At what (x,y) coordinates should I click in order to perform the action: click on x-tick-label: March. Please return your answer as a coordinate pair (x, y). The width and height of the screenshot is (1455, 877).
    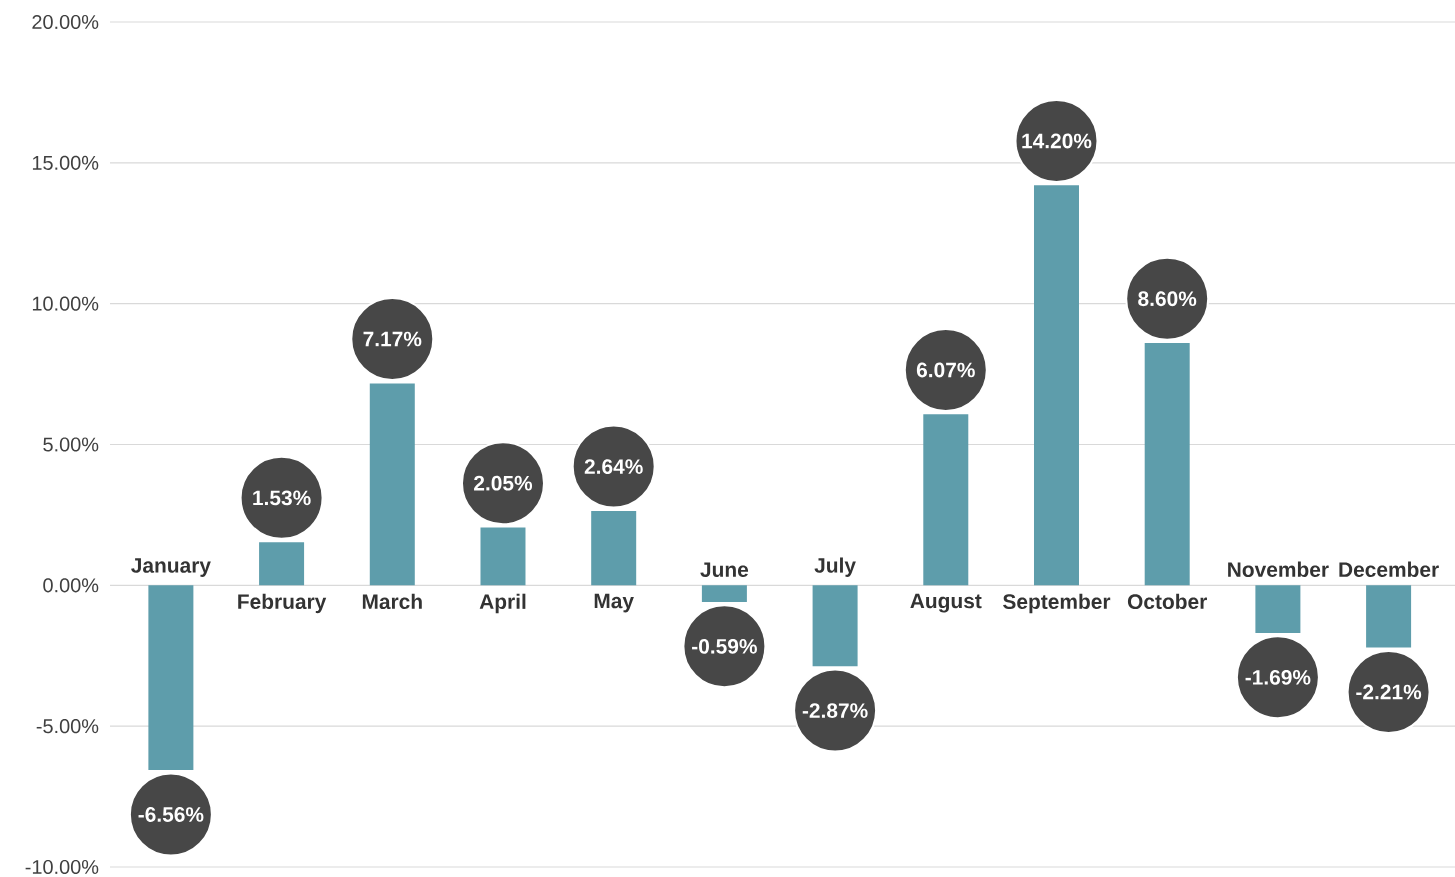
    Looking at the image, I should click on (392, 601).